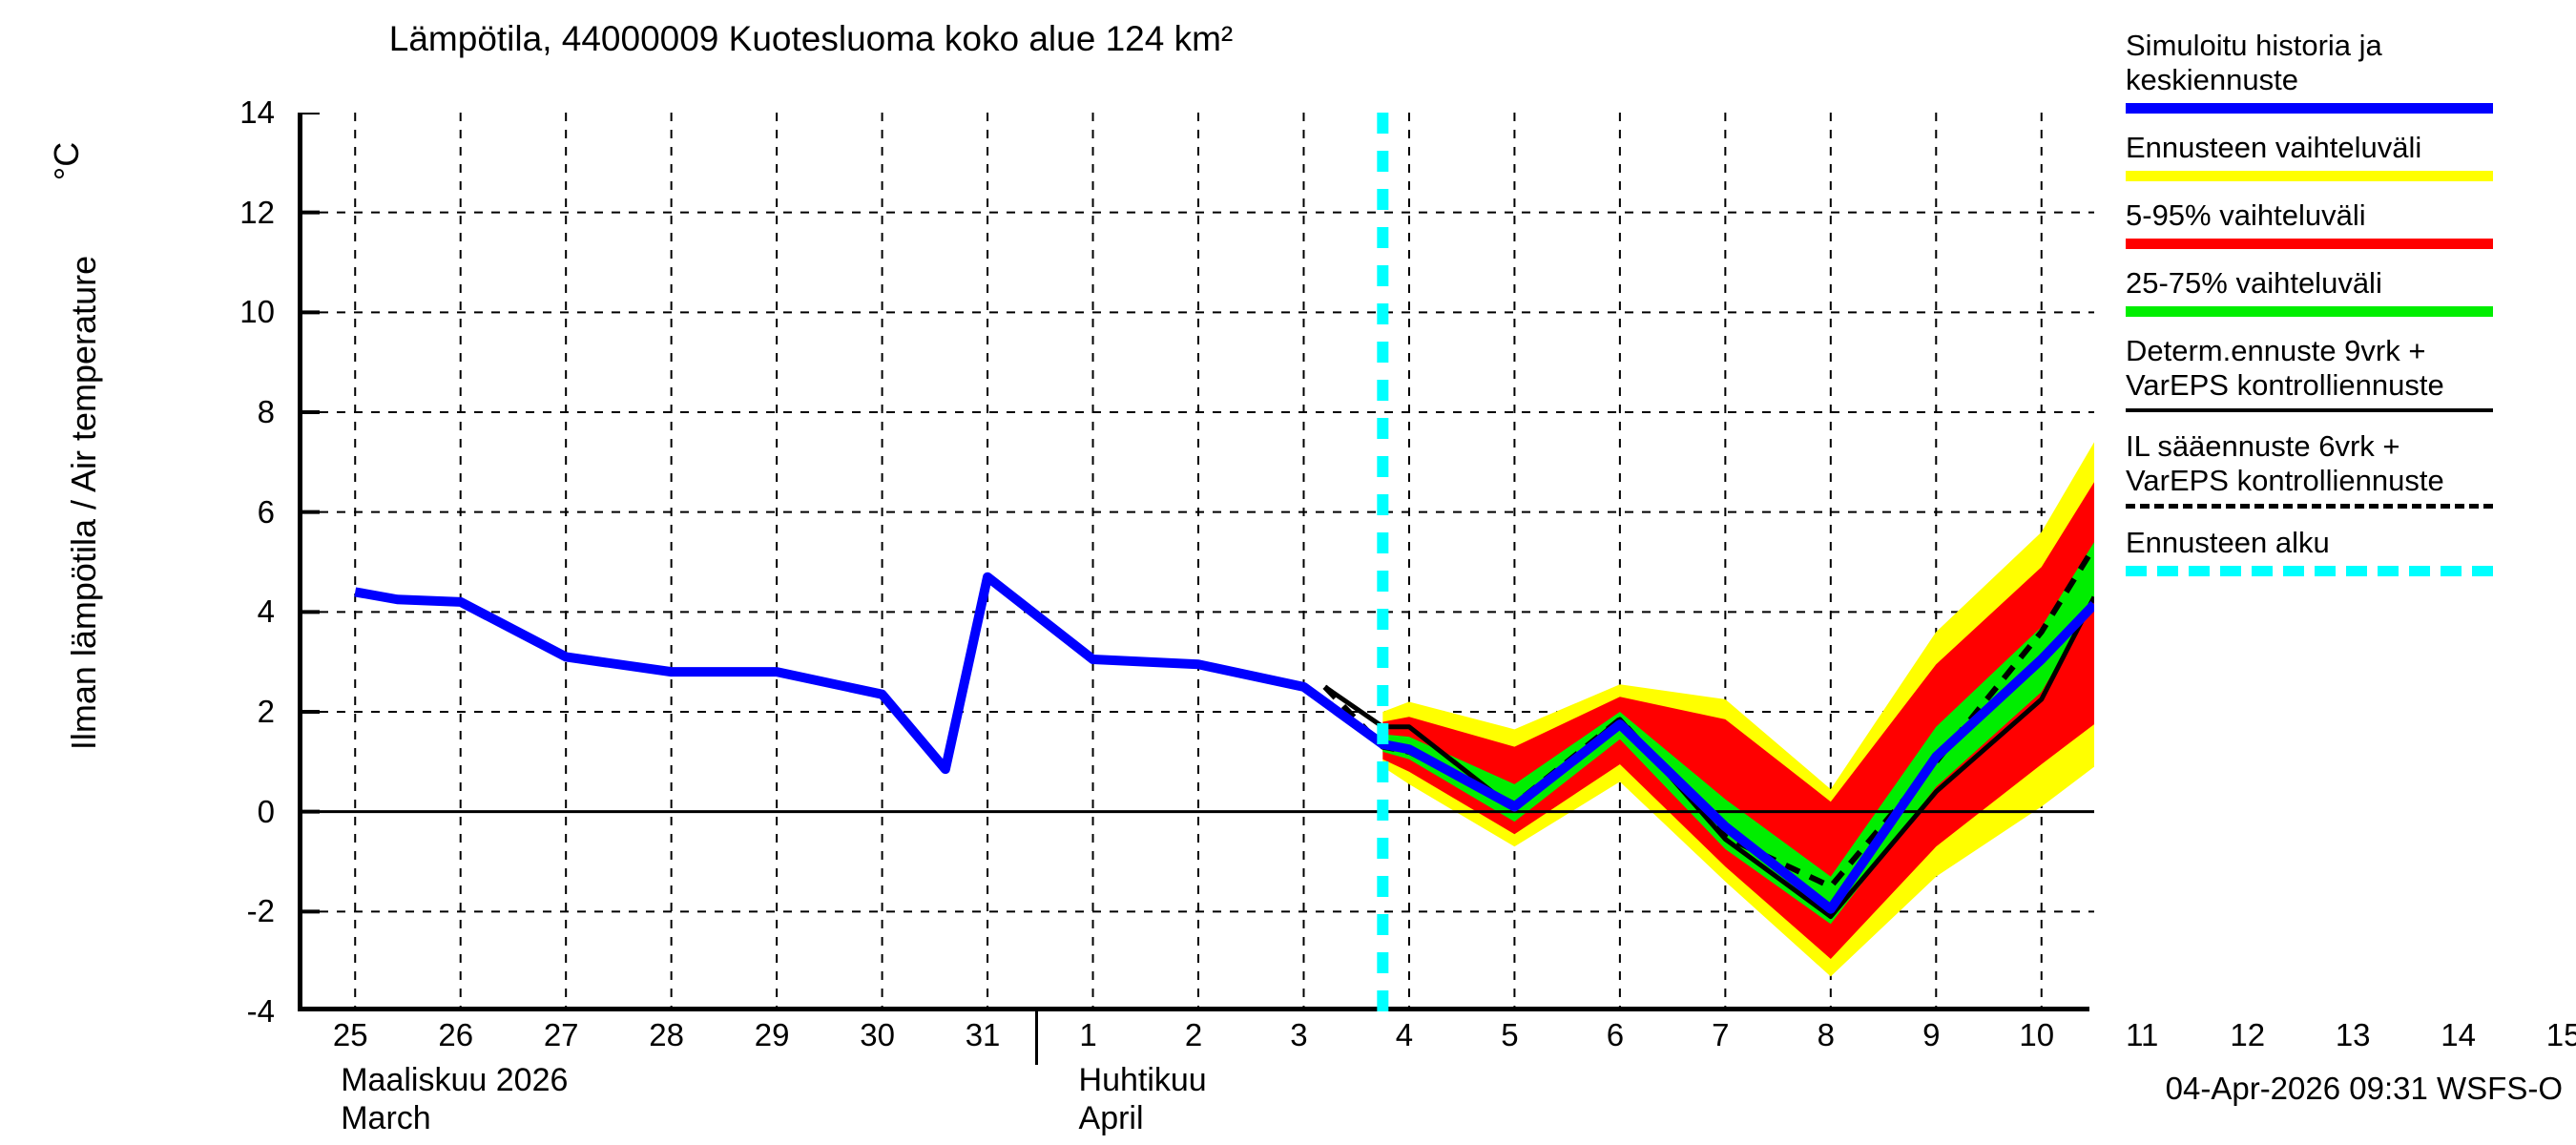 This screenshot has height=1145, width=2576. Describe the element at coordinates (1404, 1034) in the screenshot. I see `x-tick-label: 4` at that location.